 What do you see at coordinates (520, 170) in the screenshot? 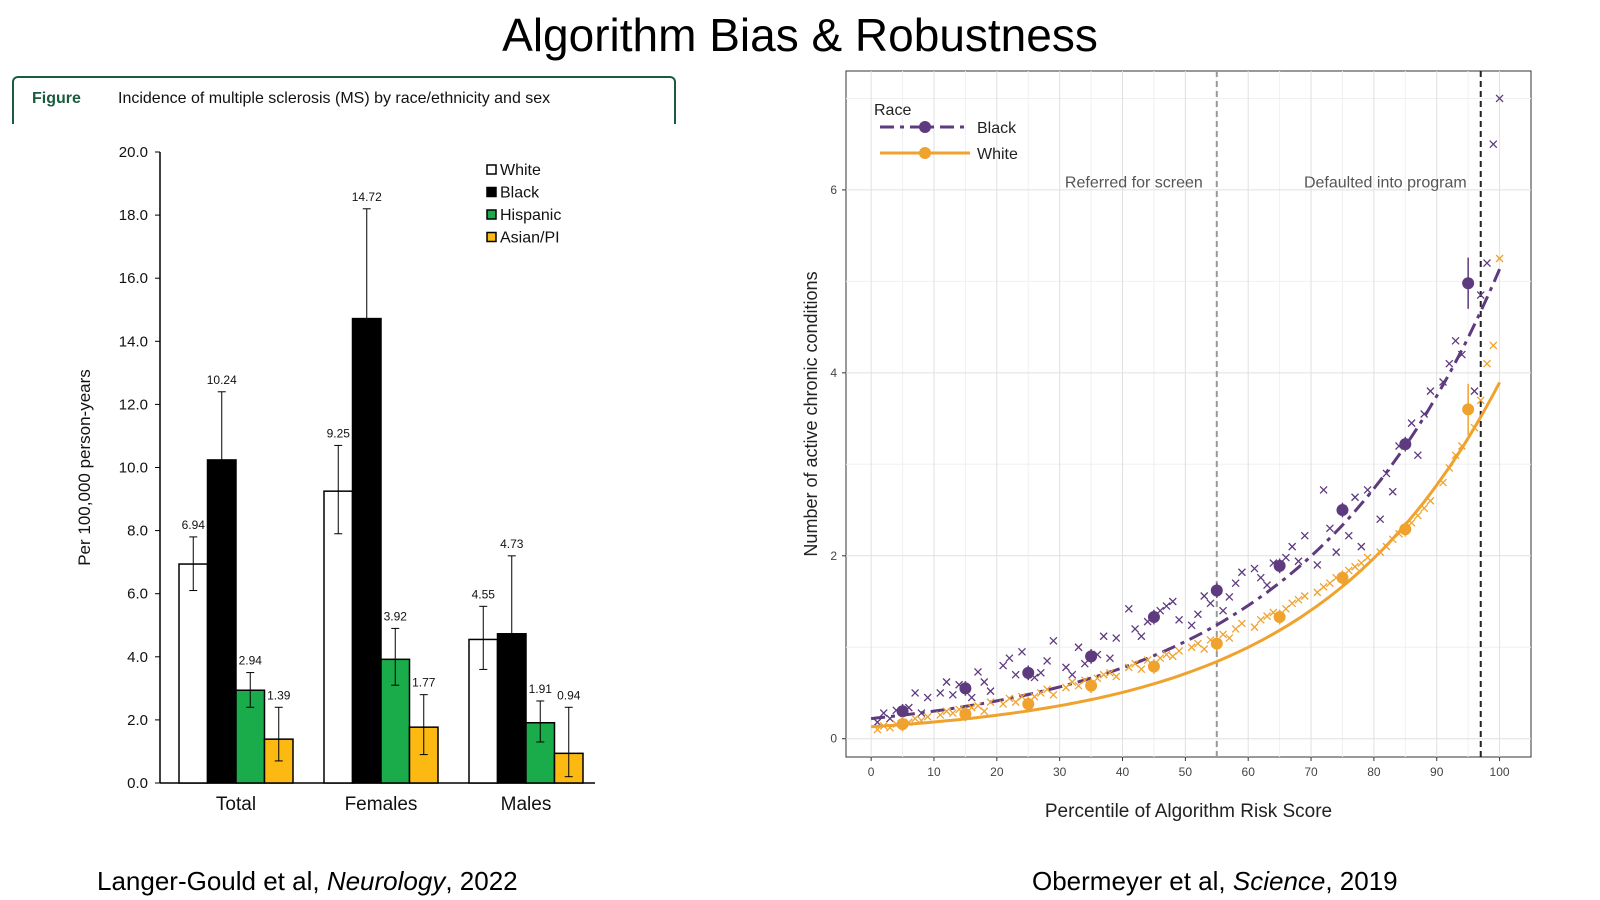
I see `legend-label: White` at bounding box center [520, 170].